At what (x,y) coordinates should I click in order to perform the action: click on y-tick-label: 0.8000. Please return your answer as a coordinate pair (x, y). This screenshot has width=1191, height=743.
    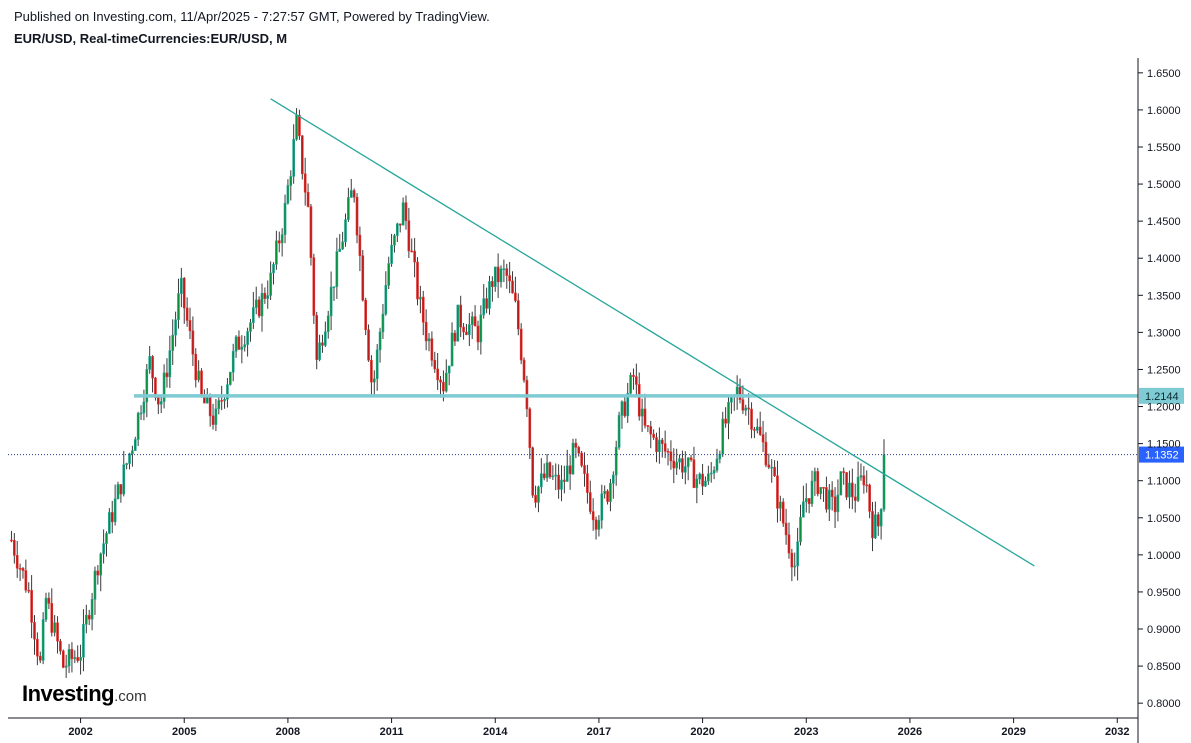
    Looking at the image, I should click on (1164, 704).